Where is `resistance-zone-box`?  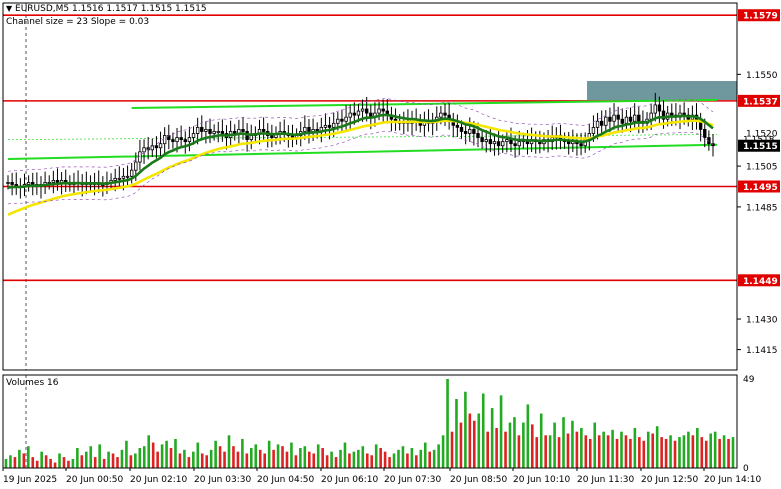 resistance-zone-box is located at coordinates (662, 90).